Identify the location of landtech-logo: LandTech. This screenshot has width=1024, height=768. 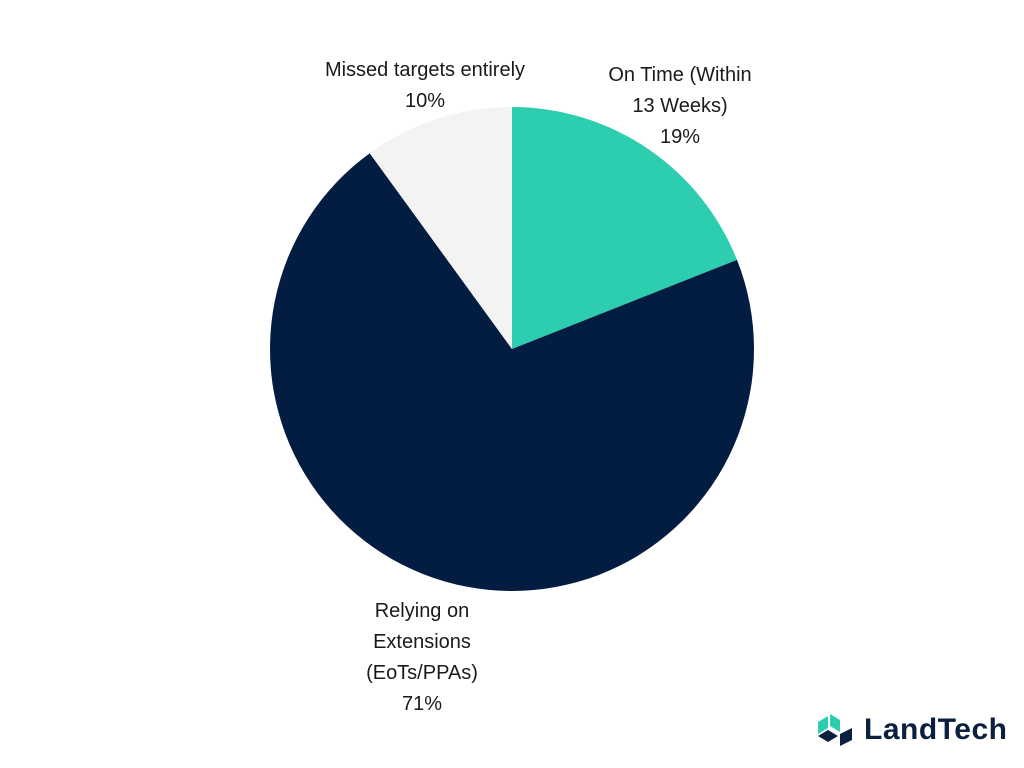
(911, 730).